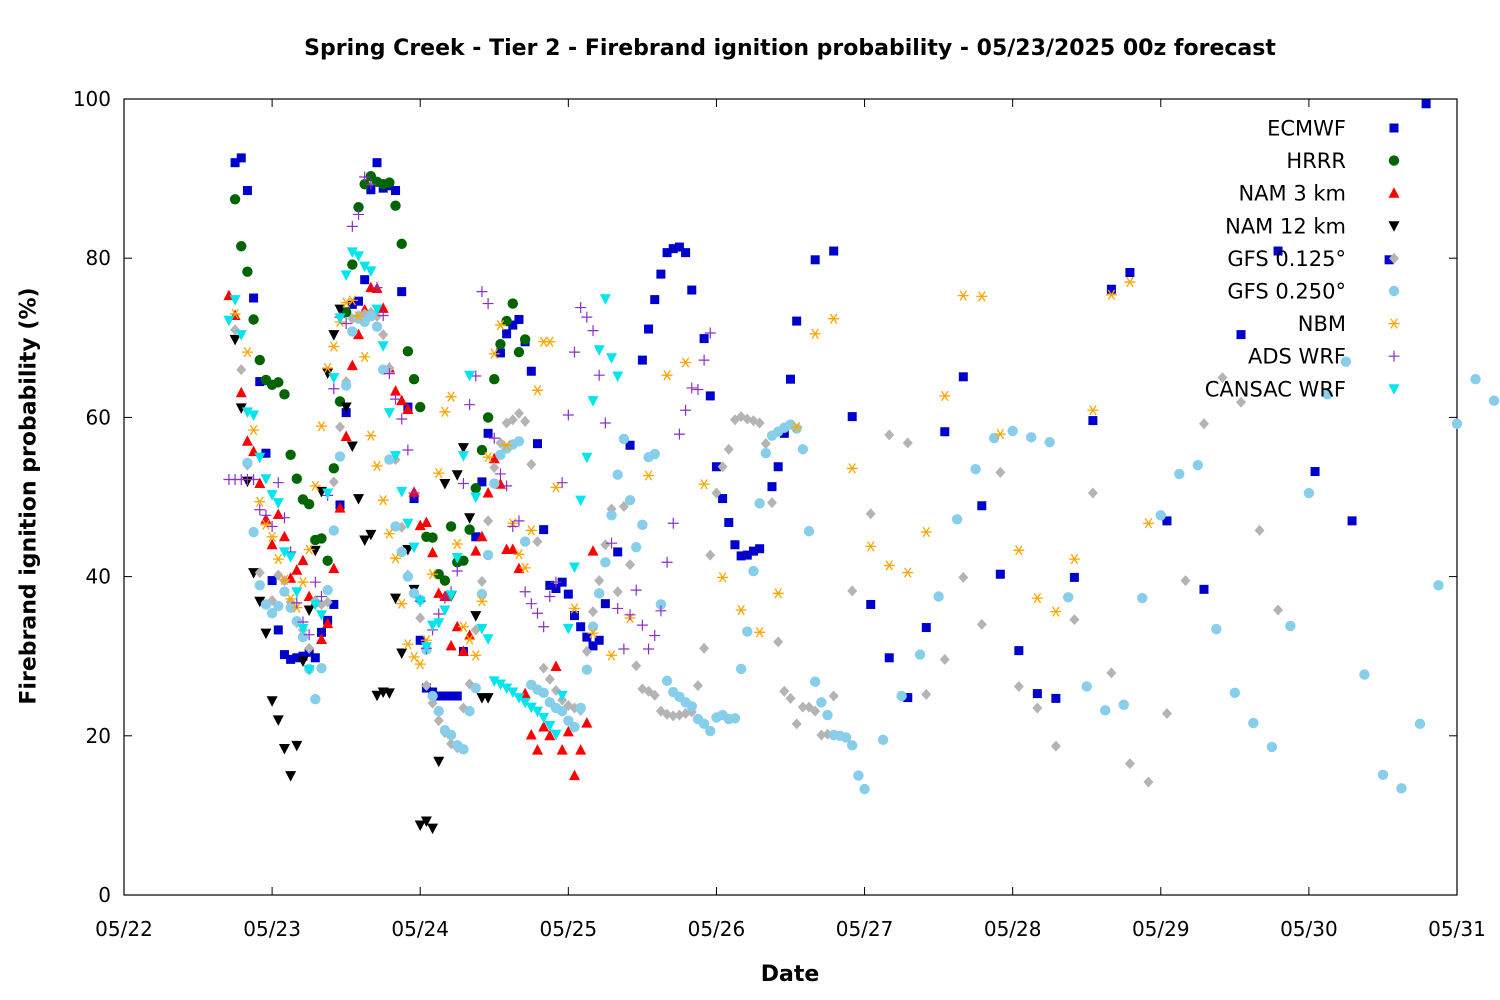 This screenshot has width=1500, height=1000. I want to click on x-tick-label: 05/23, so click(272, 929).